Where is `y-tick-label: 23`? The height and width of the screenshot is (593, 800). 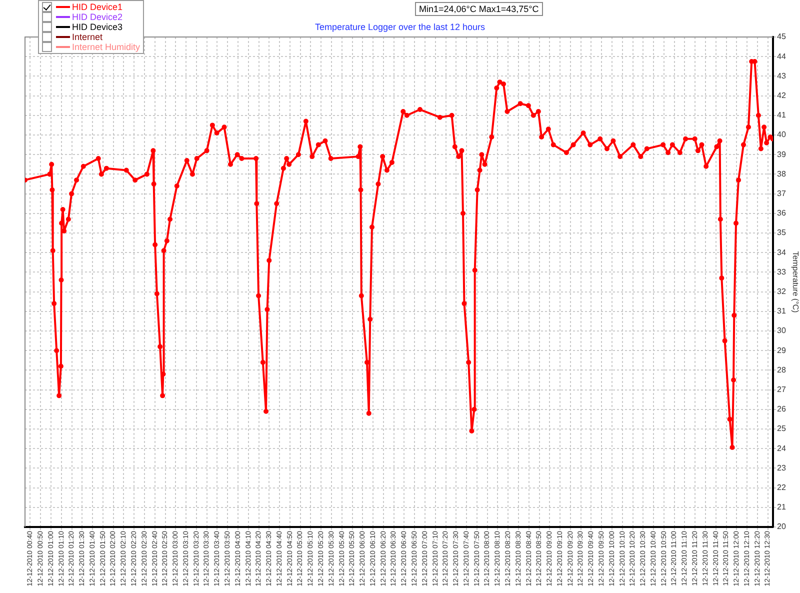
y-tick-label: 23 is located at coordinates (781, 467).